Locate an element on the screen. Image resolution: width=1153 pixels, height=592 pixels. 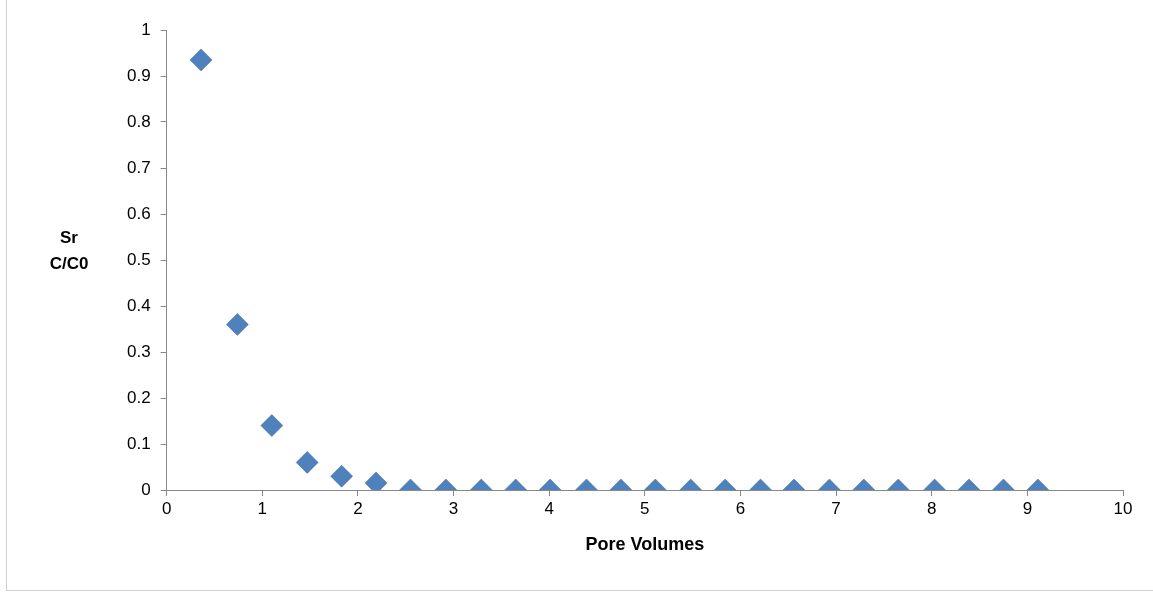
y-tick-label: 0.5 is located at coordinates (138, 259).